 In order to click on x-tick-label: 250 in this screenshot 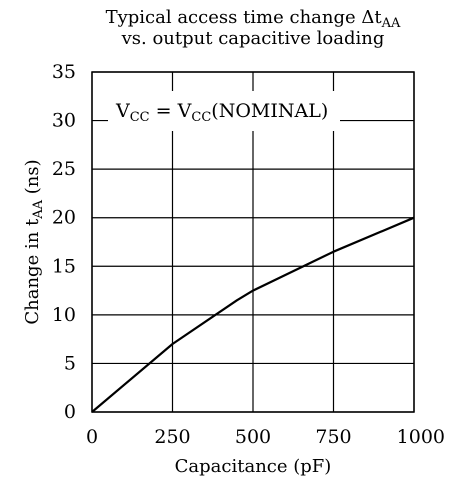, I will do `click(172, 437)`.